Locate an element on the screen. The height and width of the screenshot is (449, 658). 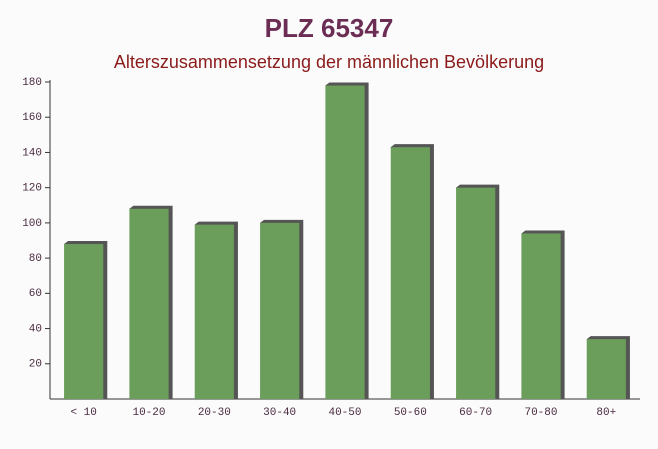
x-tick-label: 60-70 is located at coordinates (475, 413).